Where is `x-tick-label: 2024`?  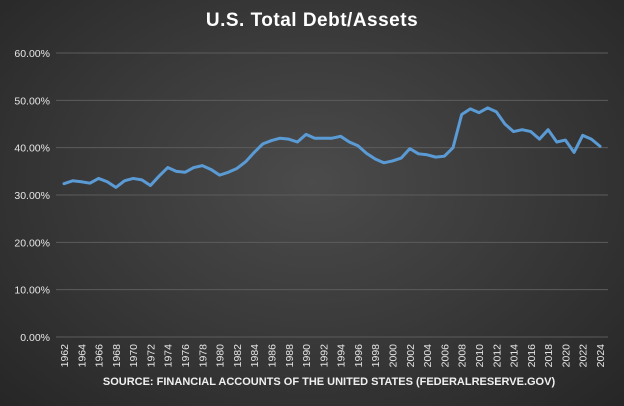 x-tick-label: 2024 is located at coordinates (601, 356).